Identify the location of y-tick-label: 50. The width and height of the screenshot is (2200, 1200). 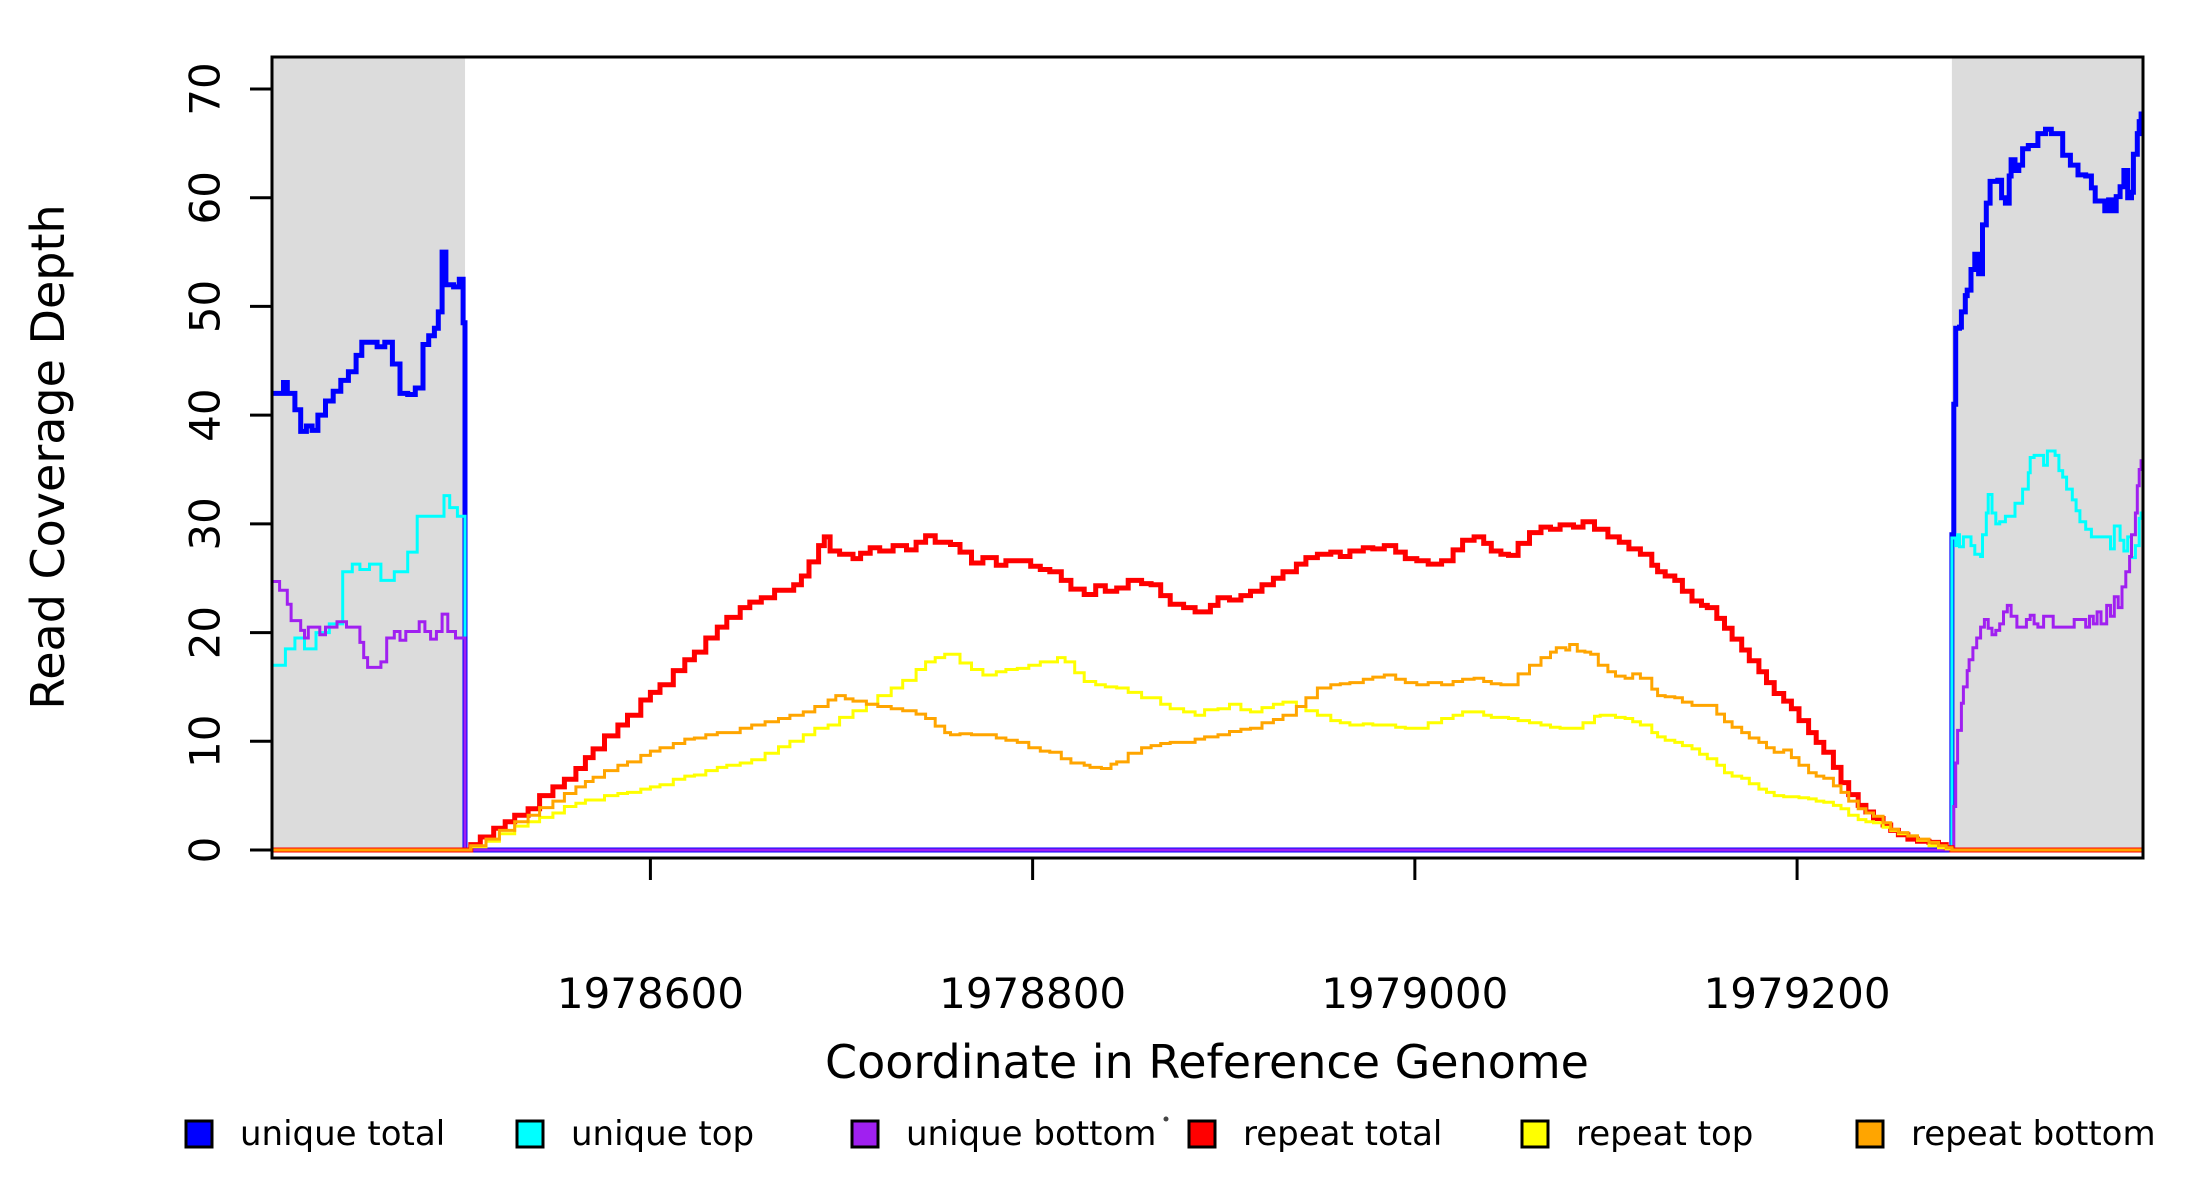
(205, 306).